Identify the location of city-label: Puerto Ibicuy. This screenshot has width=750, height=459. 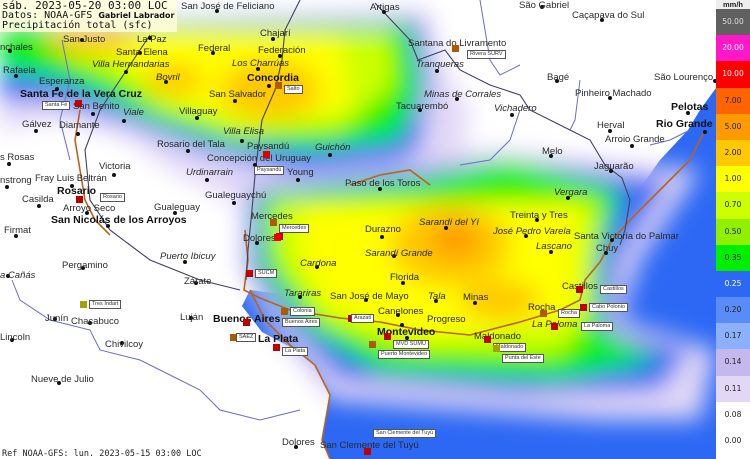
(188, 256).